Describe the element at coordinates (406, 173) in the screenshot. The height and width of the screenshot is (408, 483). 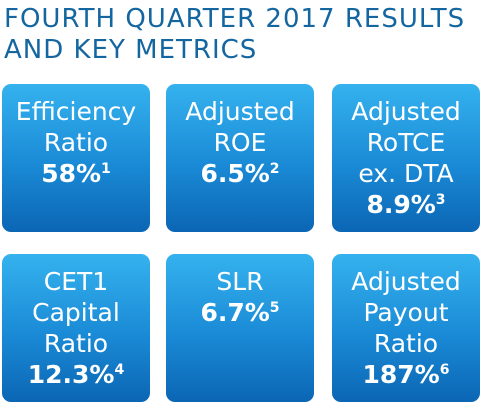
I see `metric-label: ex. DTA` at that location.